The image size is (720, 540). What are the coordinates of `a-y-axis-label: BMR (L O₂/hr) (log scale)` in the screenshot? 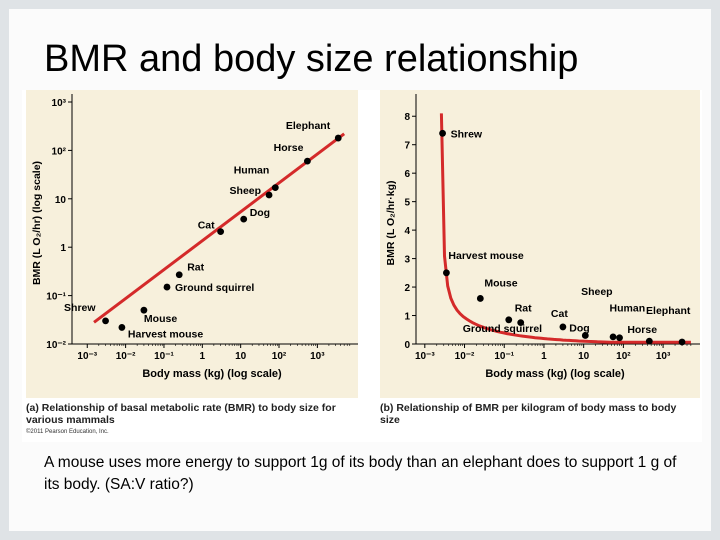 It's located at (37, 223).